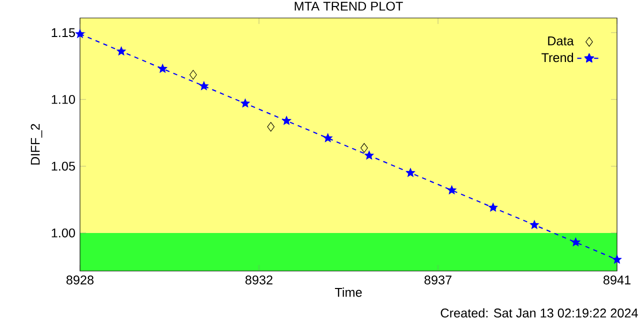 This screenshot has height=320, width=640. Describe the element at coordinates (64, 99) in the screenshot. I see `y-tick-label: 1.10` at that location.